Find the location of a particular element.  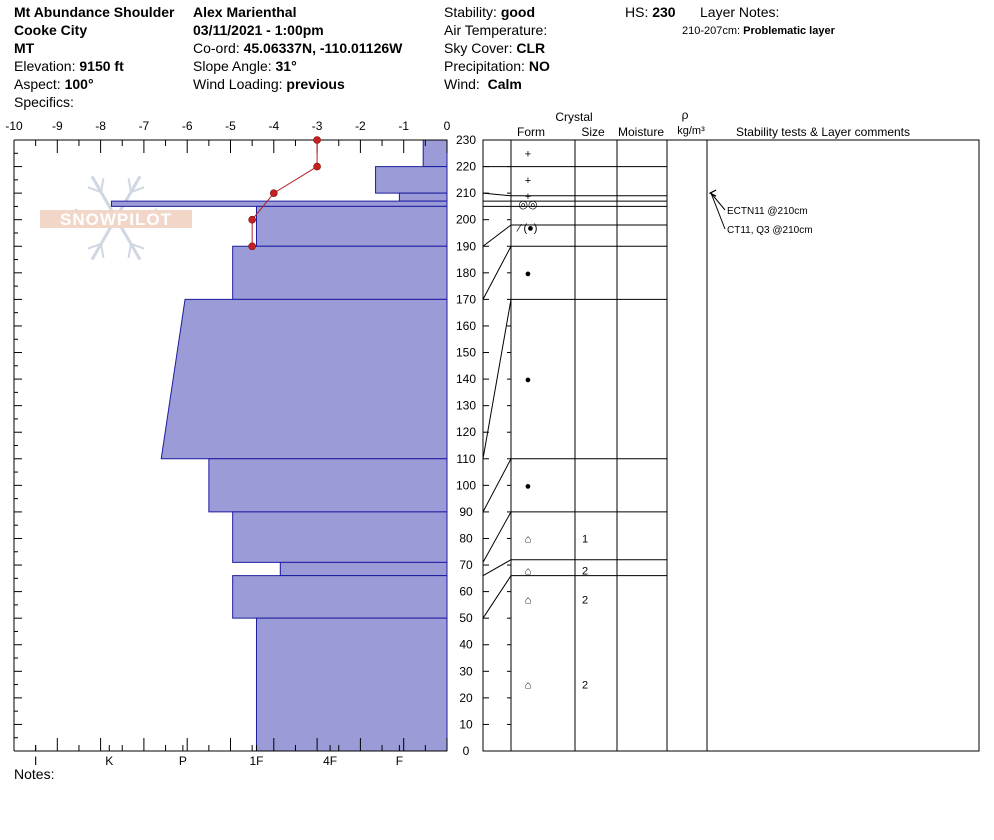

area-name: Cooke City is located at coordinates (51, 30).